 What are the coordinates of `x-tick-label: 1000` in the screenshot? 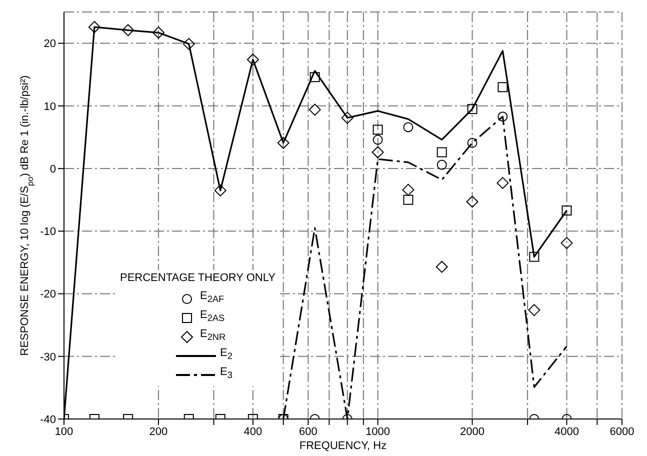 It's located at (378, 432).